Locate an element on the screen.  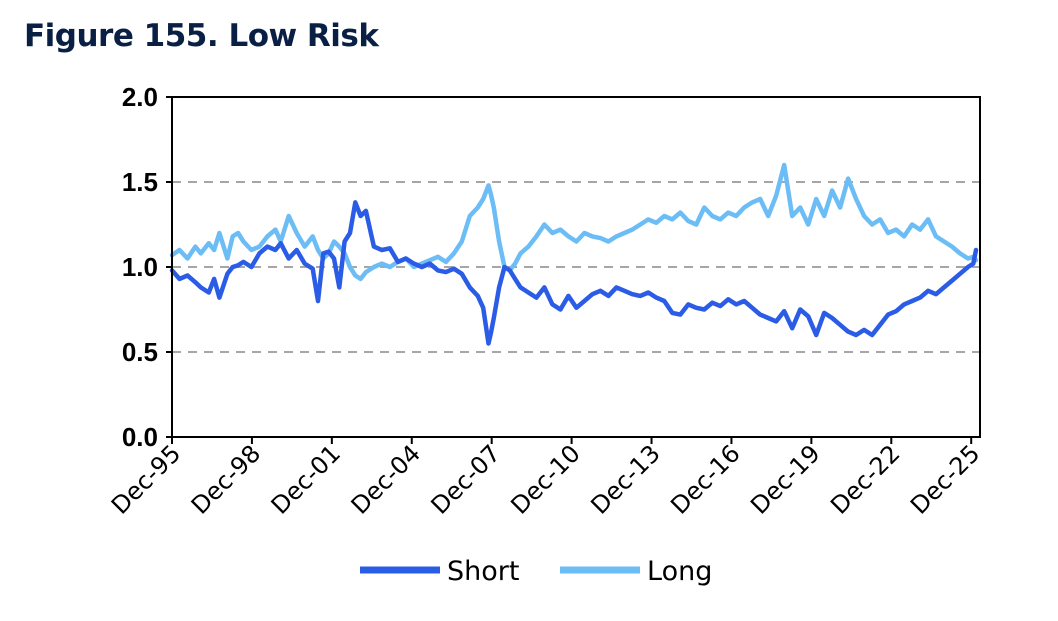
x-tick-label: Dec-01 is located at coordinates (306, 479).